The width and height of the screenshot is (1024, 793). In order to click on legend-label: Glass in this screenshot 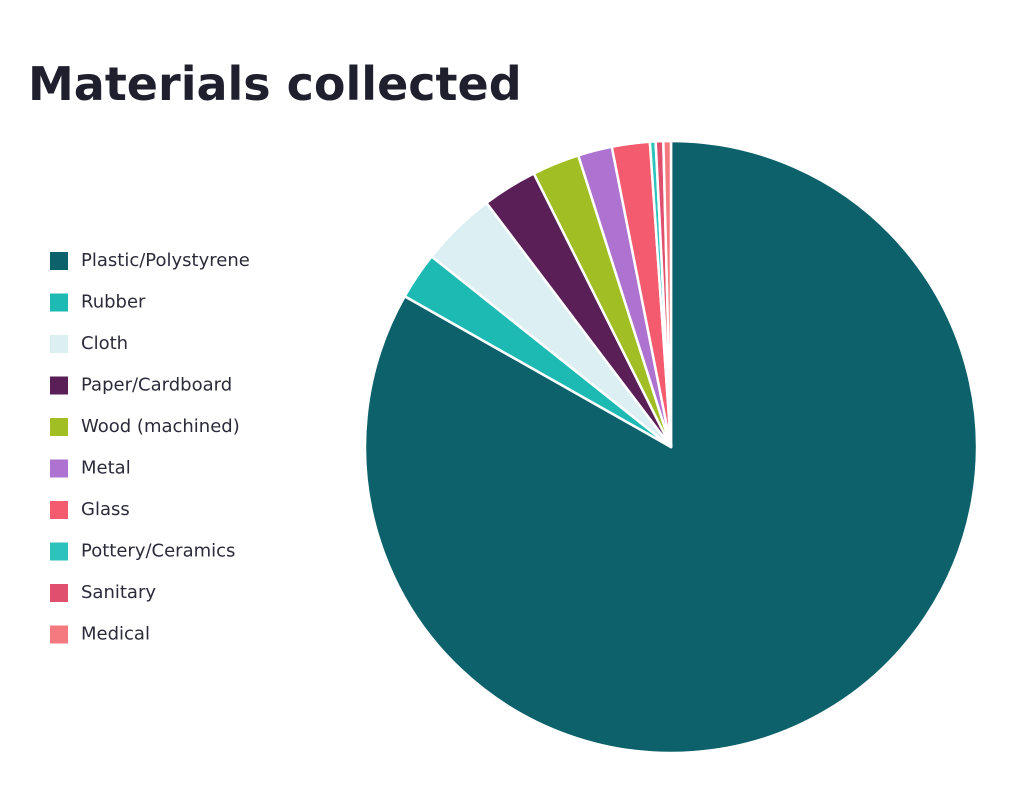, I will do `click(105, 509)`.